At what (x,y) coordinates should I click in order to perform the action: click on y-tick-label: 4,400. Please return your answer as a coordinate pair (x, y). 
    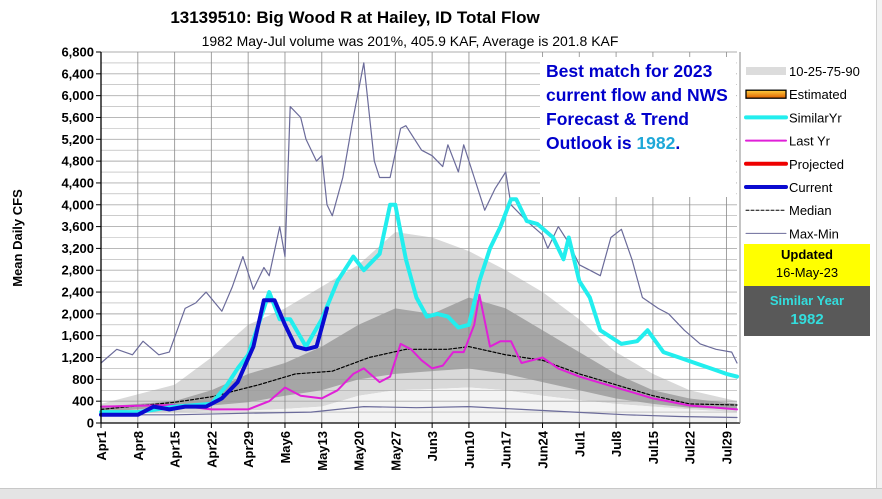
    Looking at the image, I should click on (77, 182).